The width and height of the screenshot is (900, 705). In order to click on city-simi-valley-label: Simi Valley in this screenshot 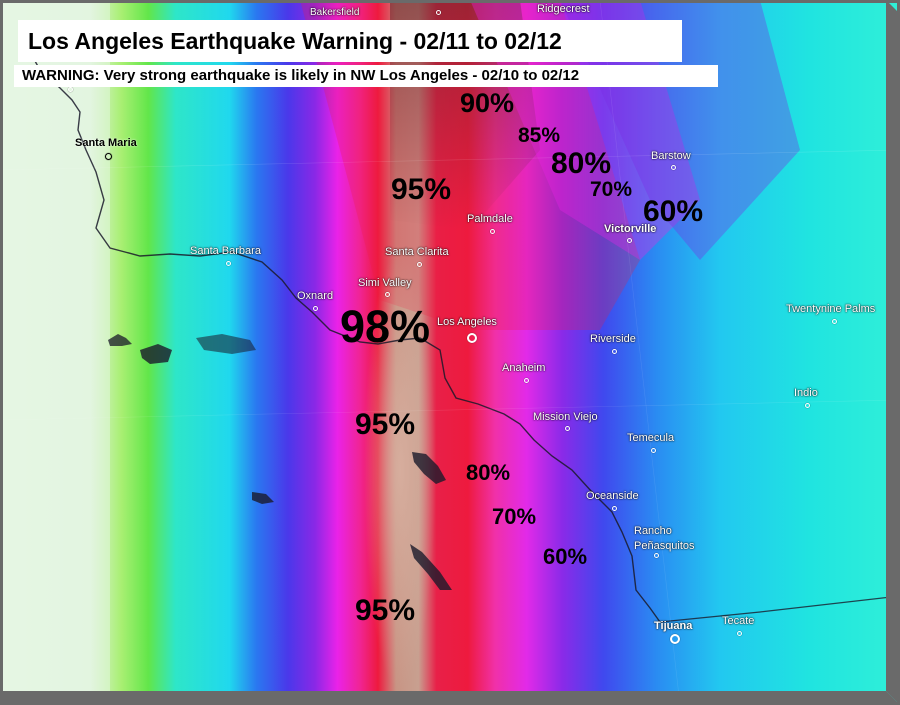, I will do `click(385, 283)`.